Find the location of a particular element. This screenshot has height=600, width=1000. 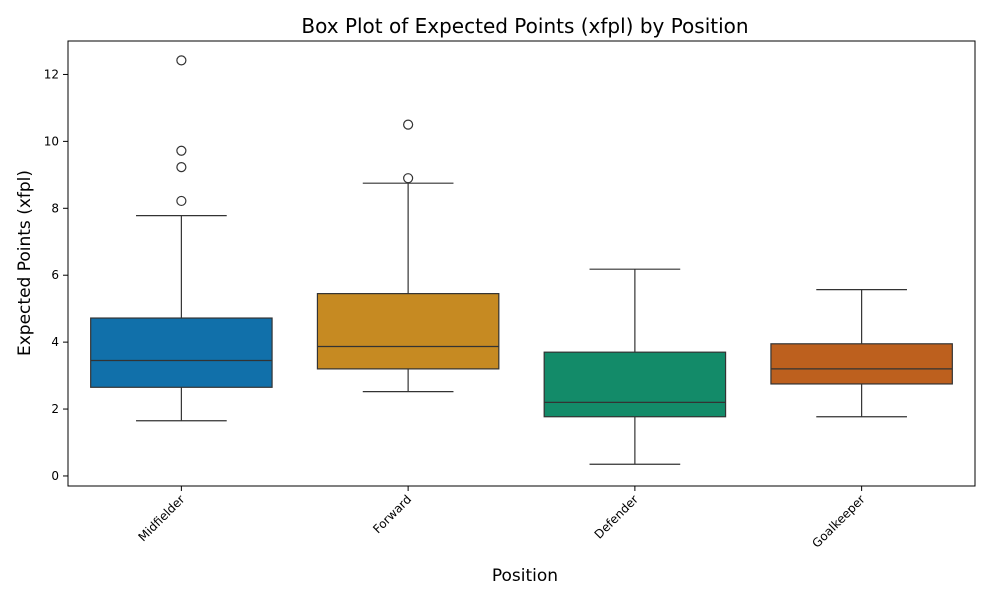

y-tick-label: 2 is located at coordinates (55, 409).